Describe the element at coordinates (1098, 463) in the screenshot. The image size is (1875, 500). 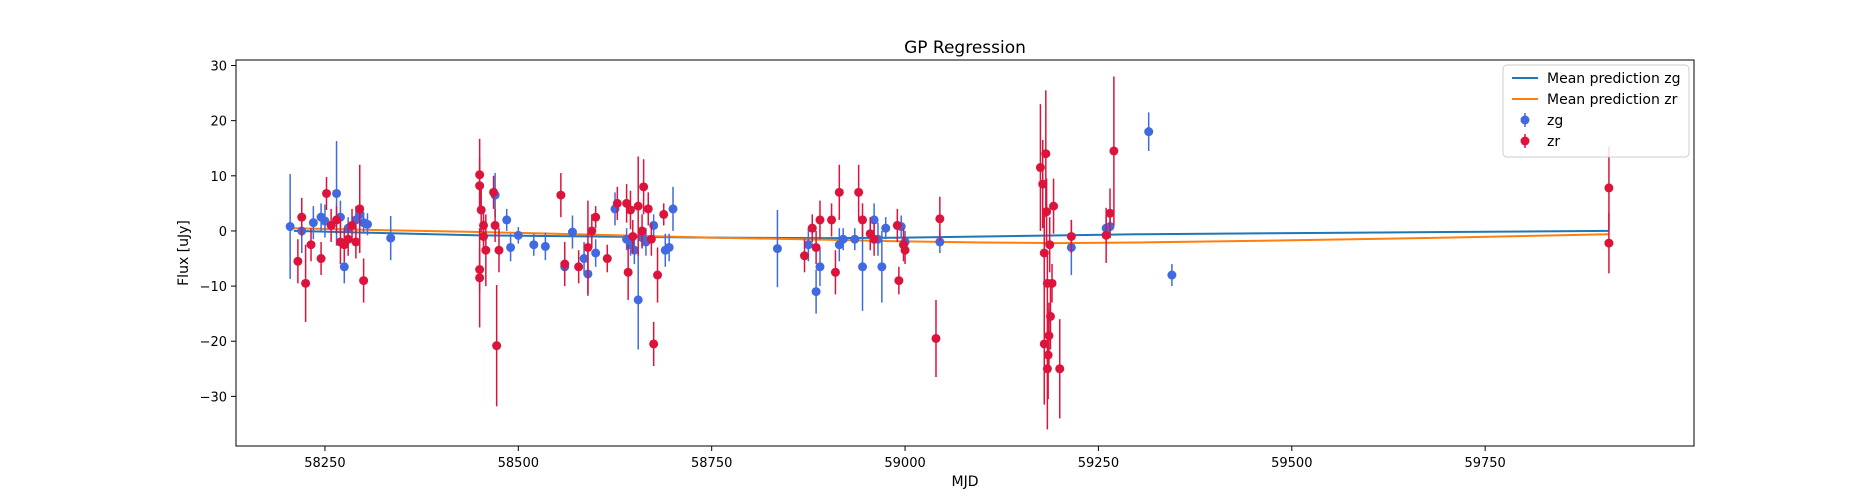
I see `x-tick-label: 59250` at that location.